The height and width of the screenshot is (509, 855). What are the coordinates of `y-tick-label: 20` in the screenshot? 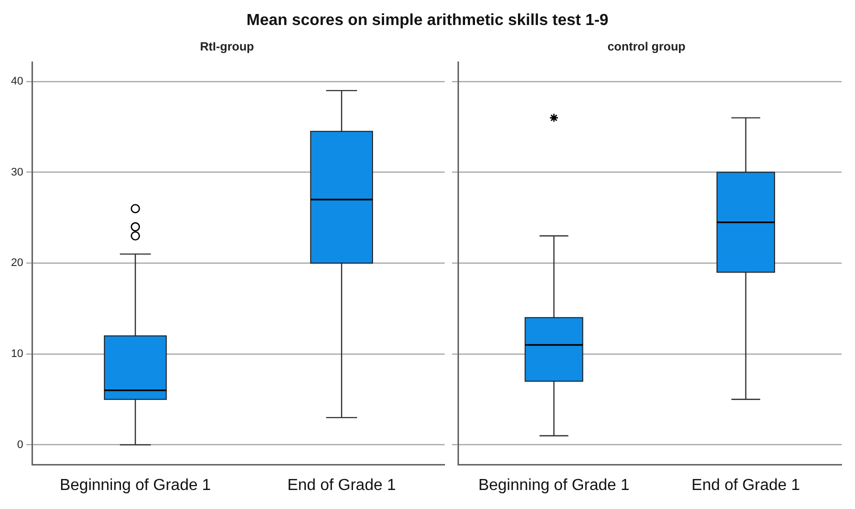 It's located at (17, 263).